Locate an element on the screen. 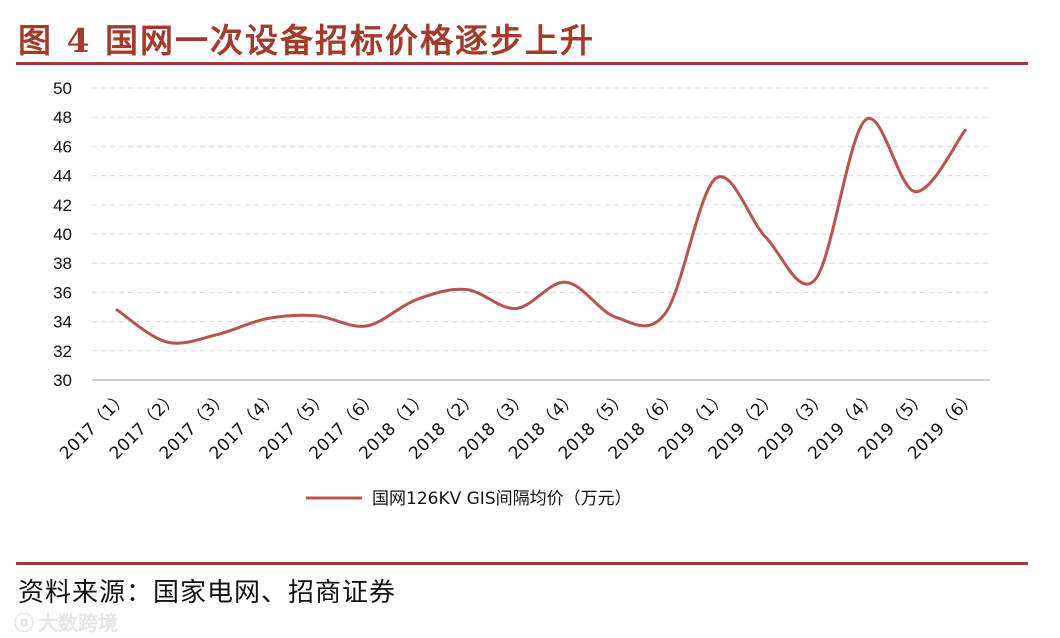 This screenshot has height=638, width=1060. logo-icon: ⓞ is located at coordinates (24, 623).